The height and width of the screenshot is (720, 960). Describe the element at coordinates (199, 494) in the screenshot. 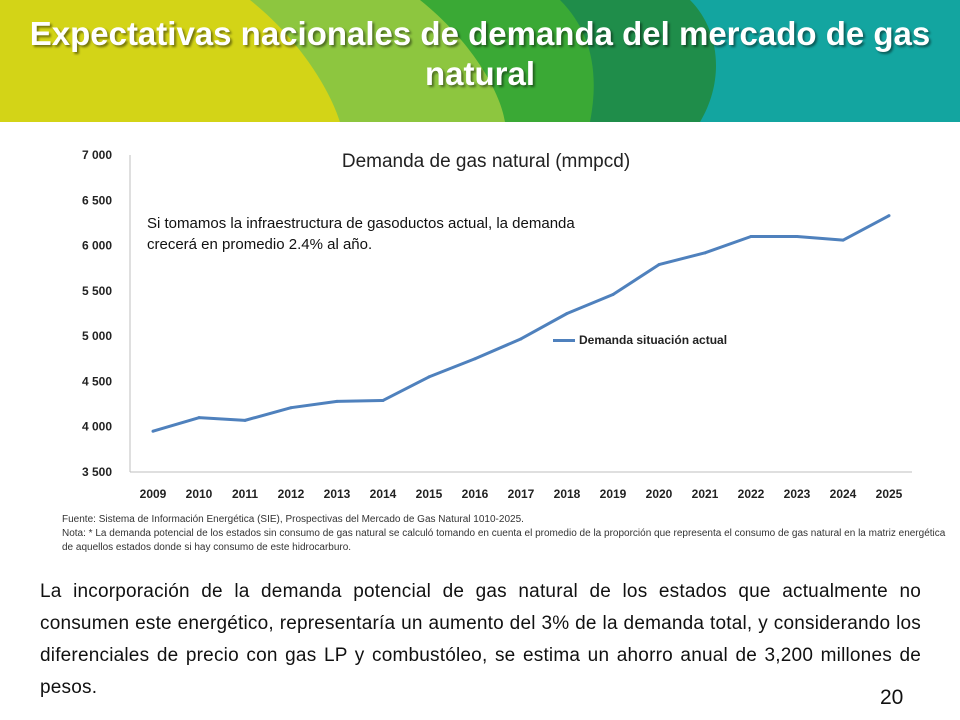

I see `x-tick-label: 2010` at that location.